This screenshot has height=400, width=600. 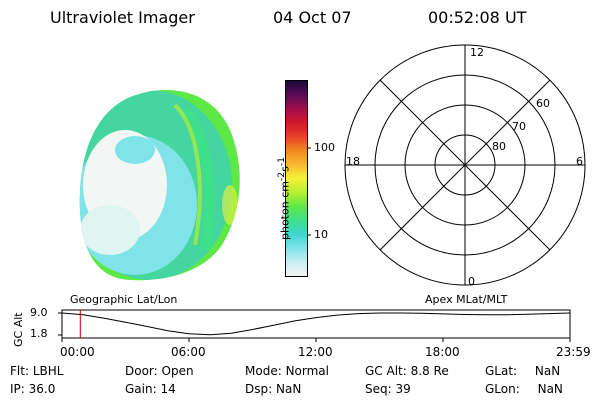 What do you see at coordinates (519, 126) in the screenshot?
I see `lat-label-70: 70` at bounding box center [519, 126].